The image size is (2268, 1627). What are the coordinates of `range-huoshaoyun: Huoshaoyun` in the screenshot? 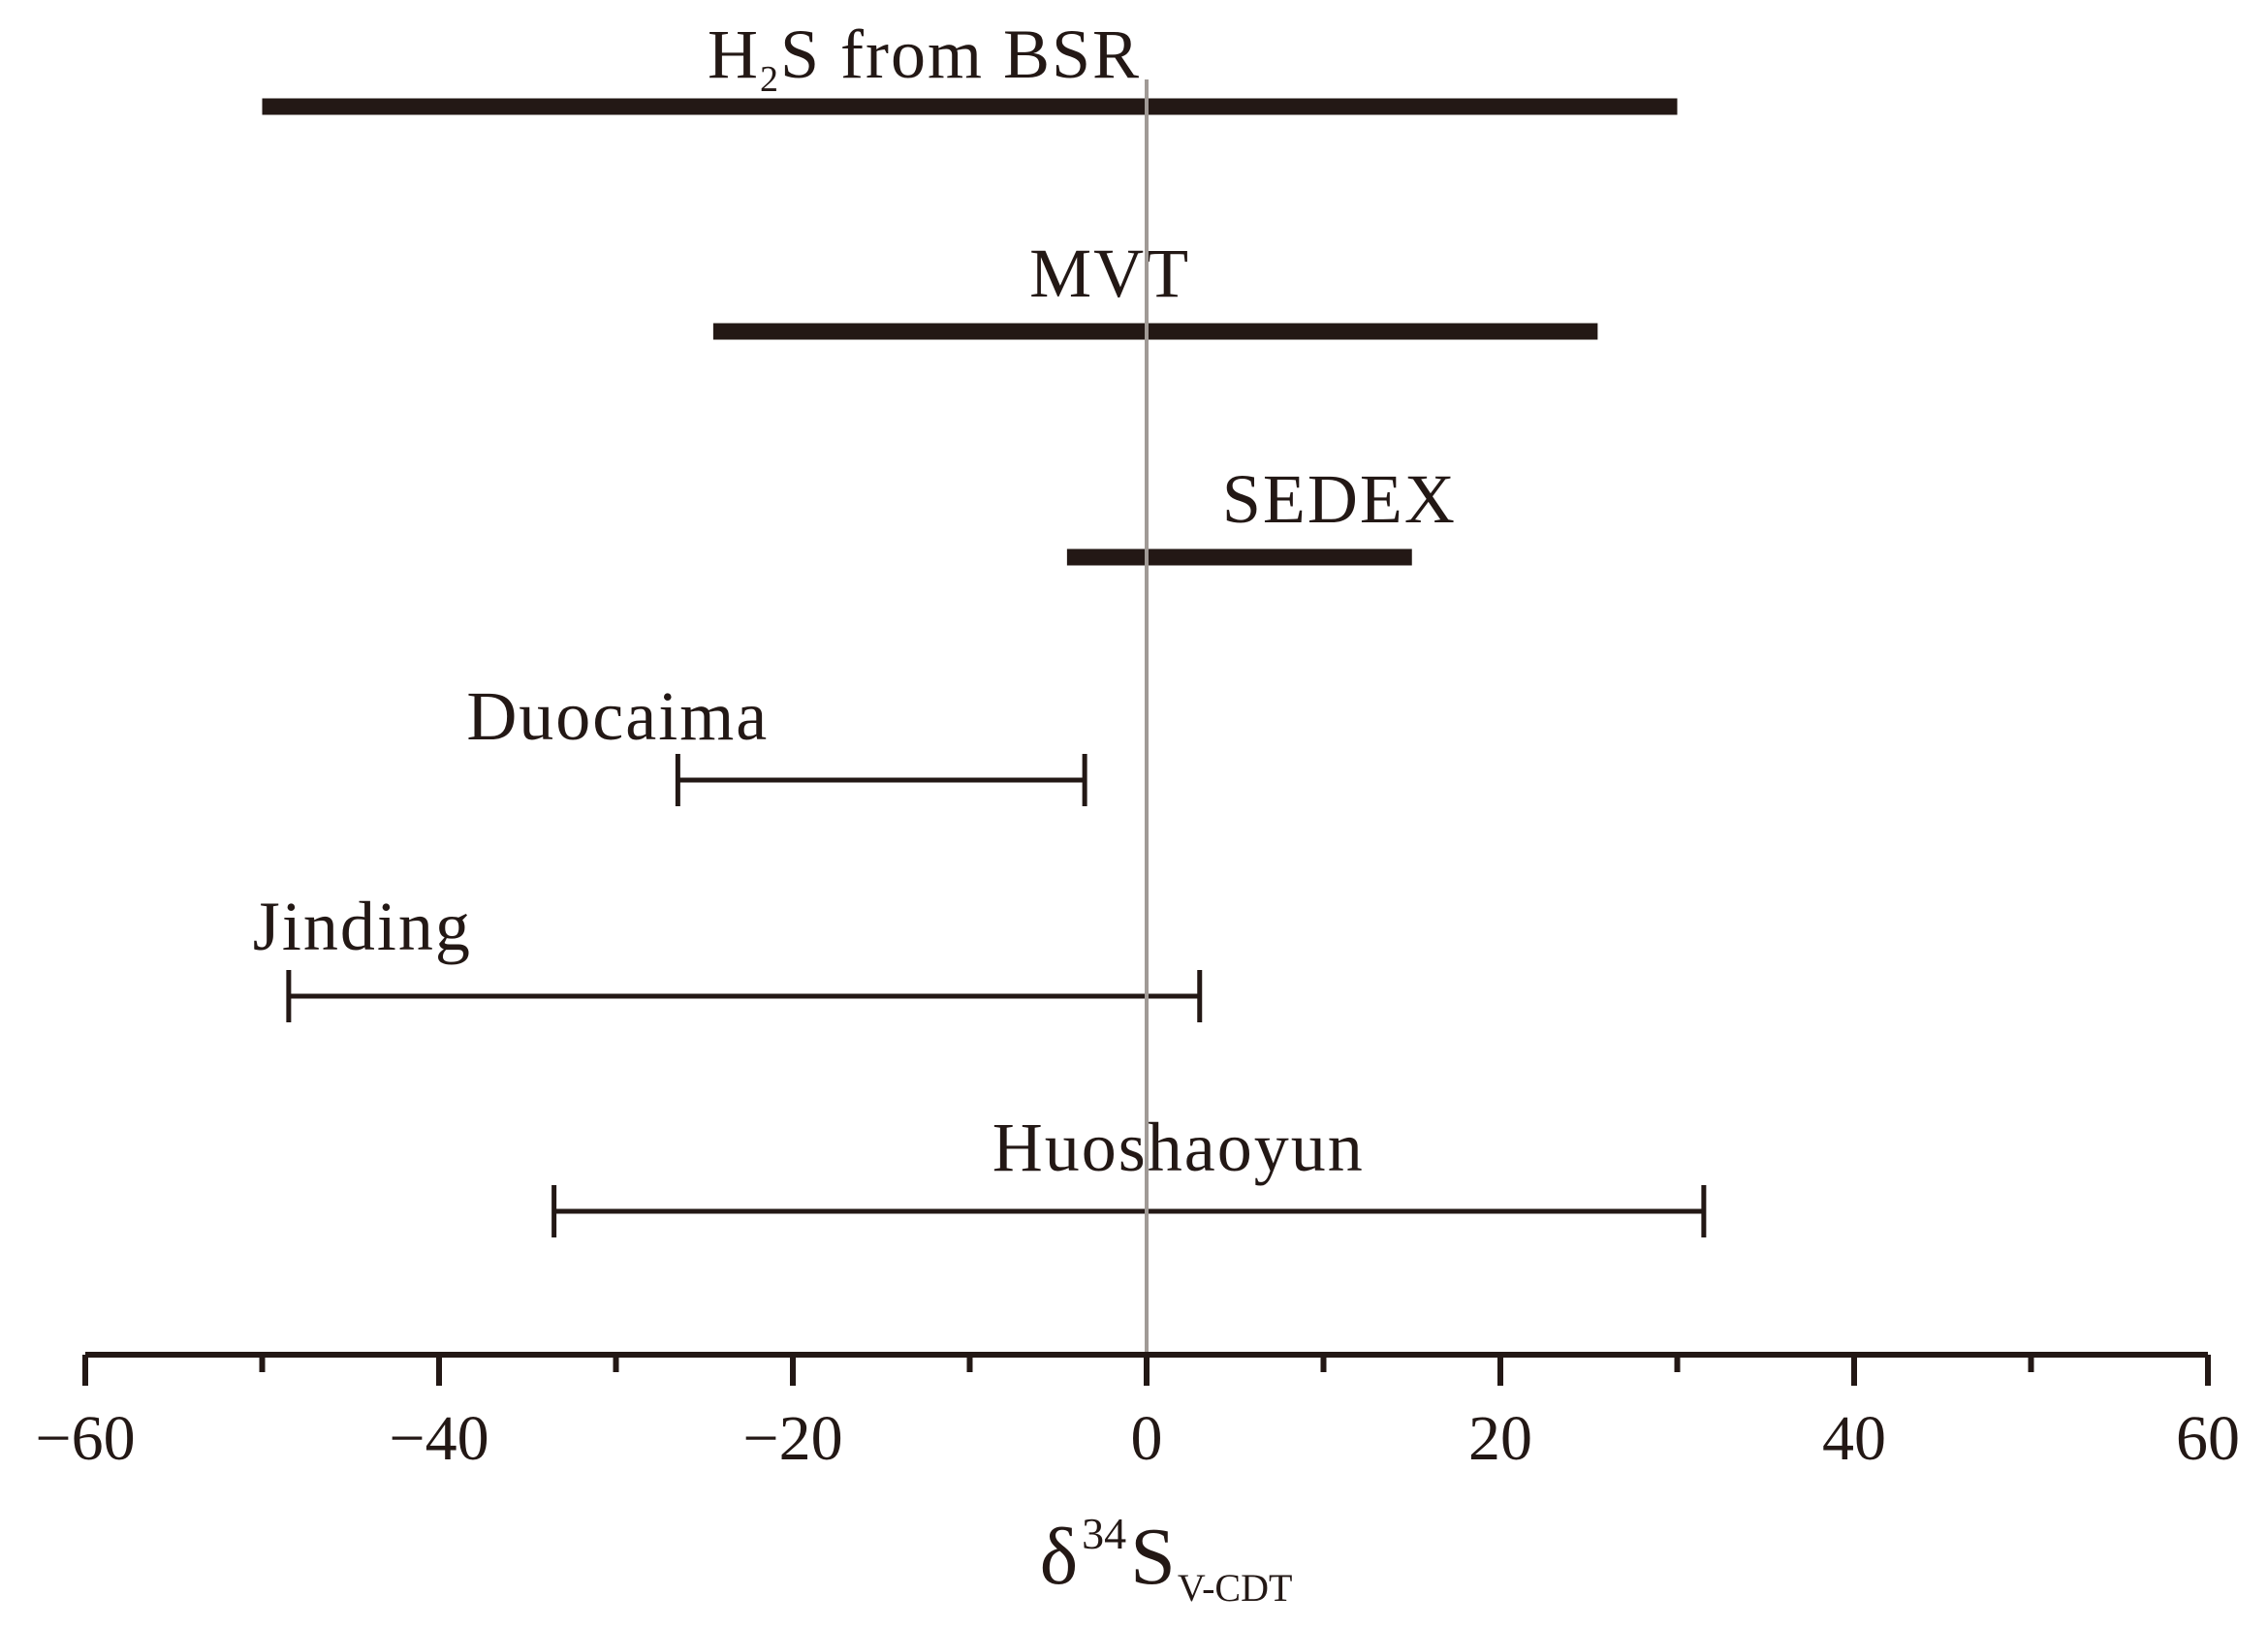 It's located at (1129, 1173).